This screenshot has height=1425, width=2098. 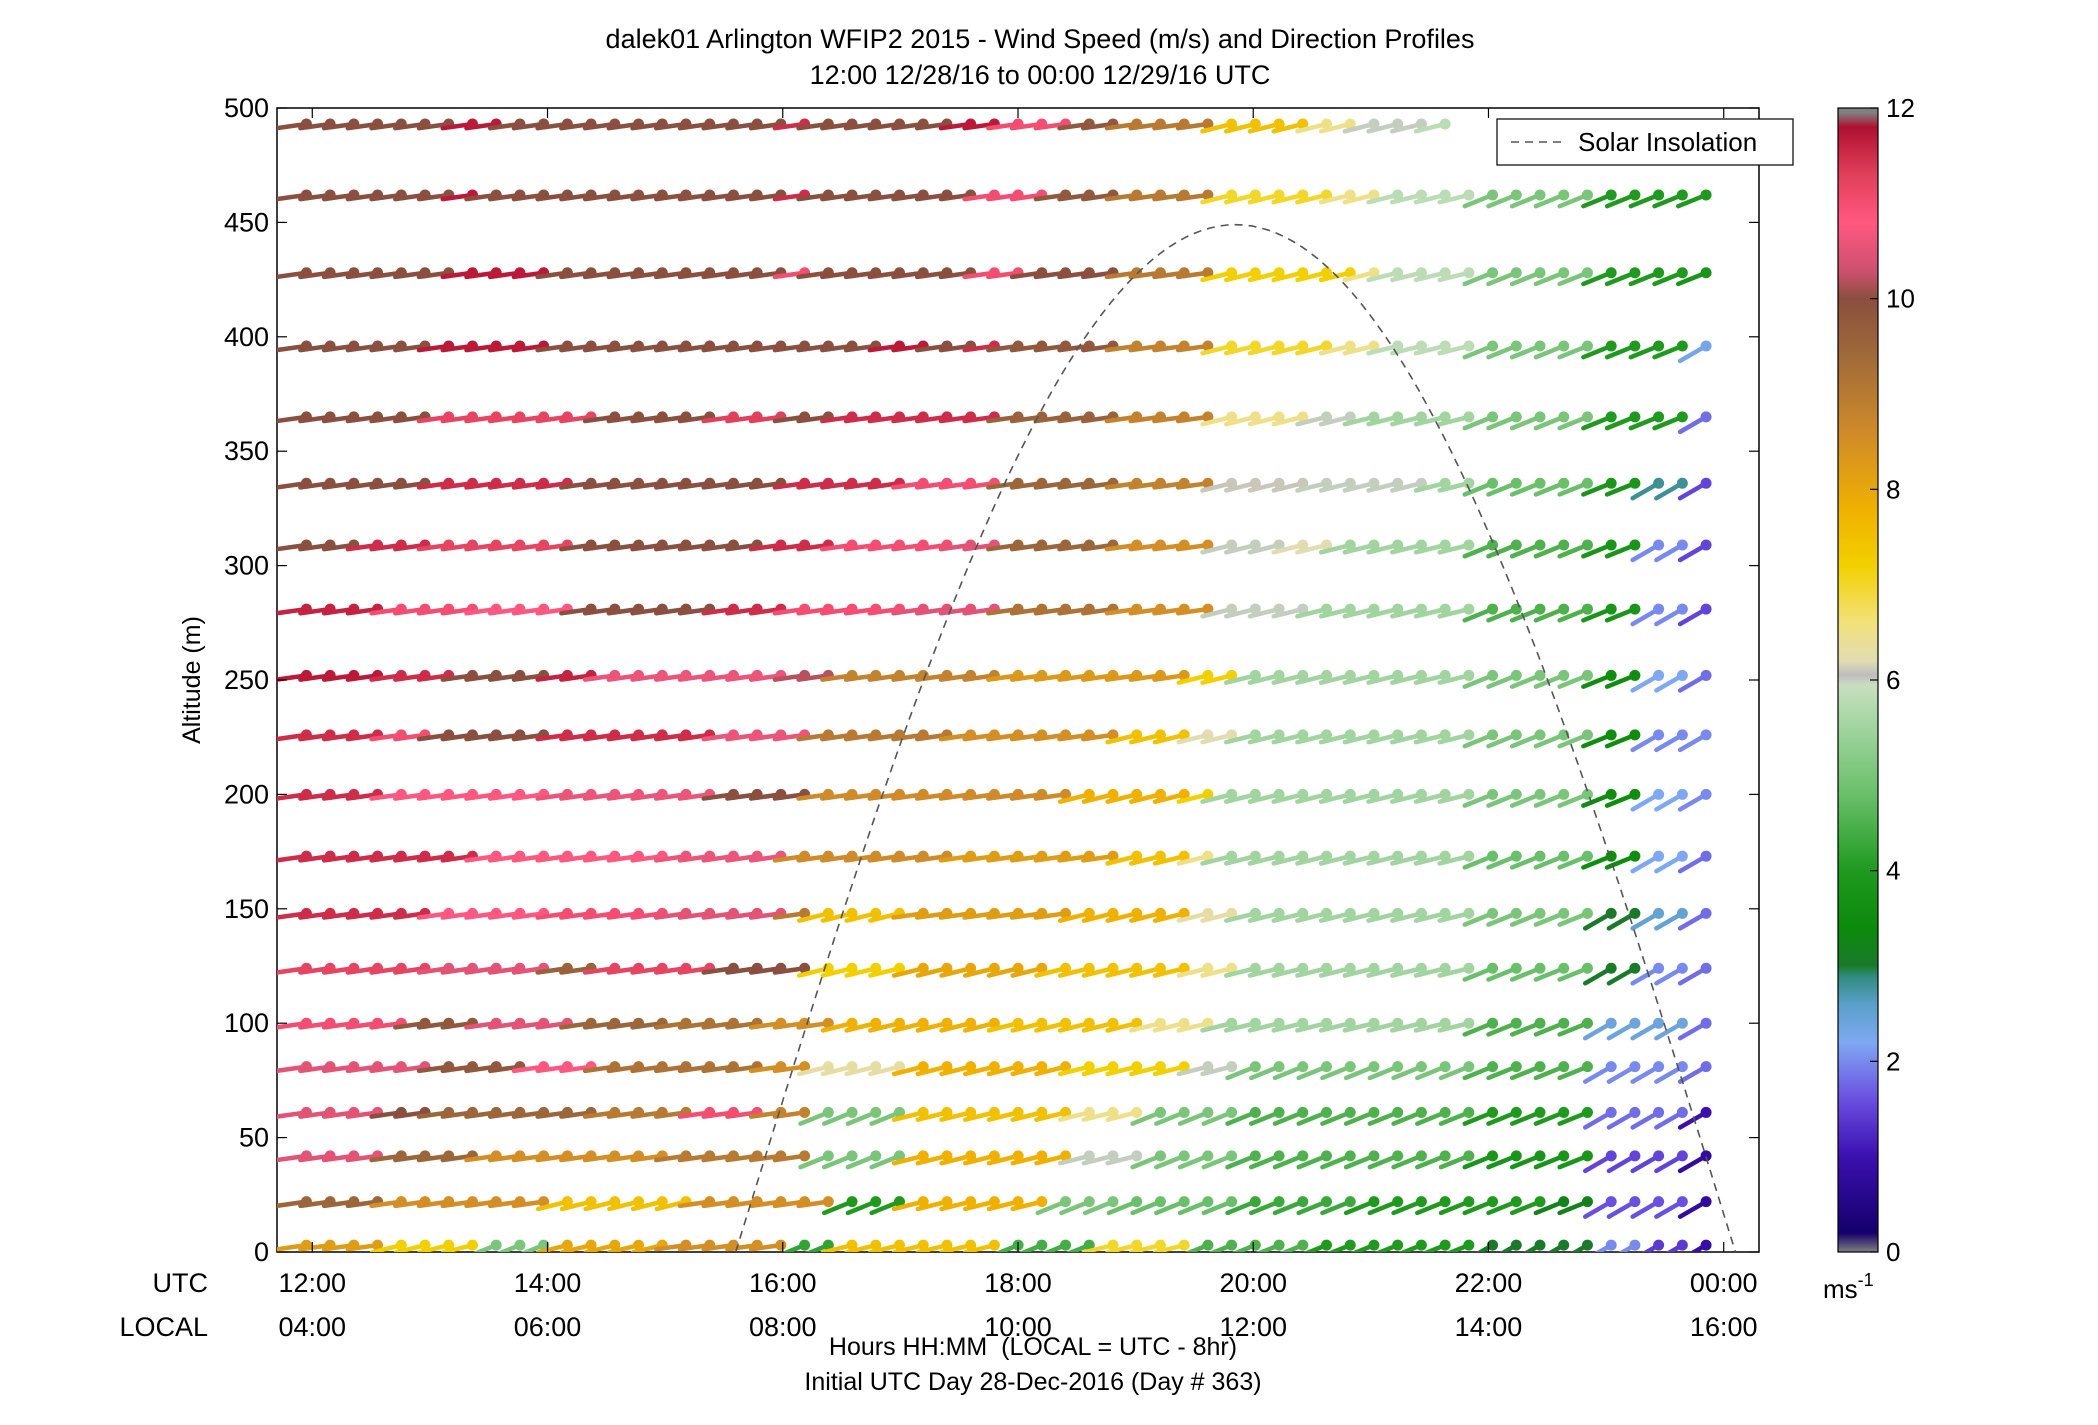 I want to click on x-tick-label-local: 14:00, so click(x=1489, y=1327).